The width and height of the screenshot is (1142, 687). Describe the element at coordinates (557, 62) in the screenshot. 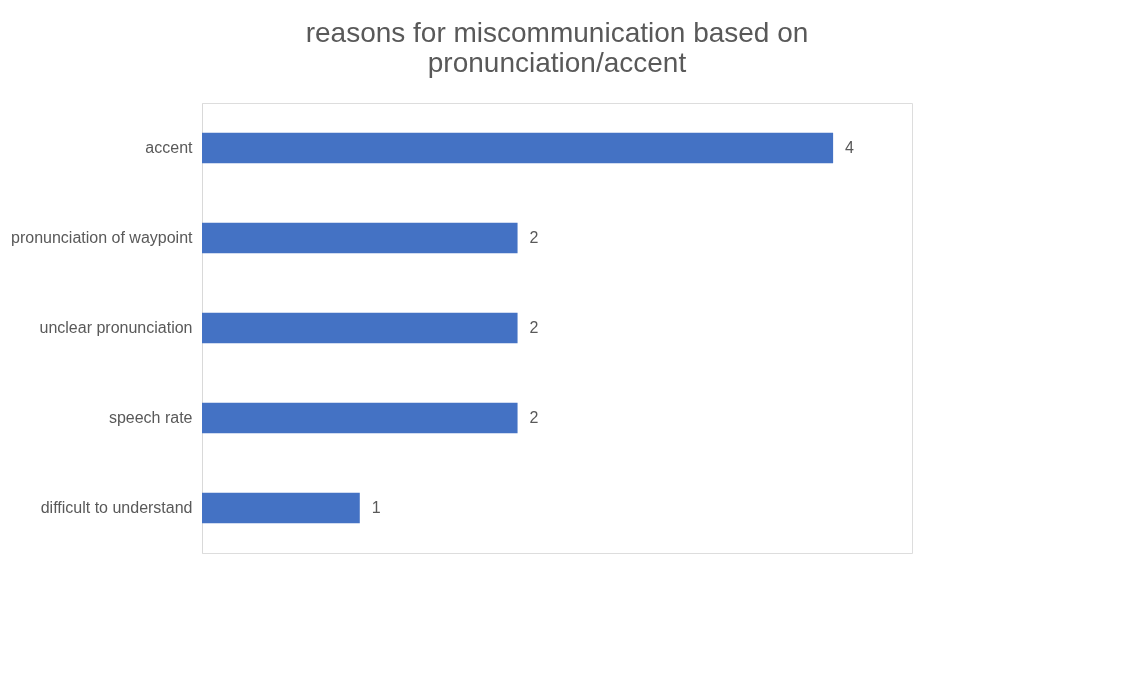

I see `text: pronunciation/accent` at that location.